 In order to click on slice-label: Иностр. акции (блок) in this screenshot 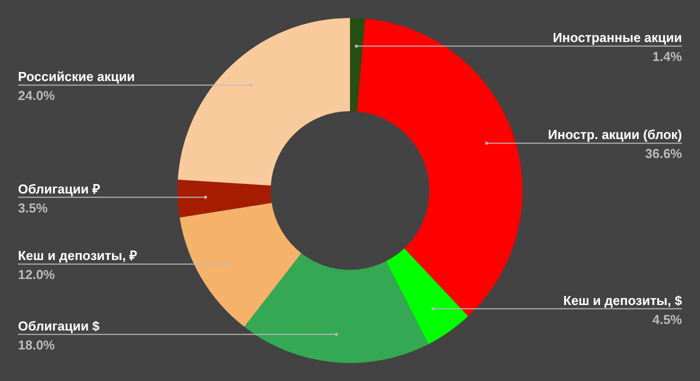, I will do `click(615, 134)`.